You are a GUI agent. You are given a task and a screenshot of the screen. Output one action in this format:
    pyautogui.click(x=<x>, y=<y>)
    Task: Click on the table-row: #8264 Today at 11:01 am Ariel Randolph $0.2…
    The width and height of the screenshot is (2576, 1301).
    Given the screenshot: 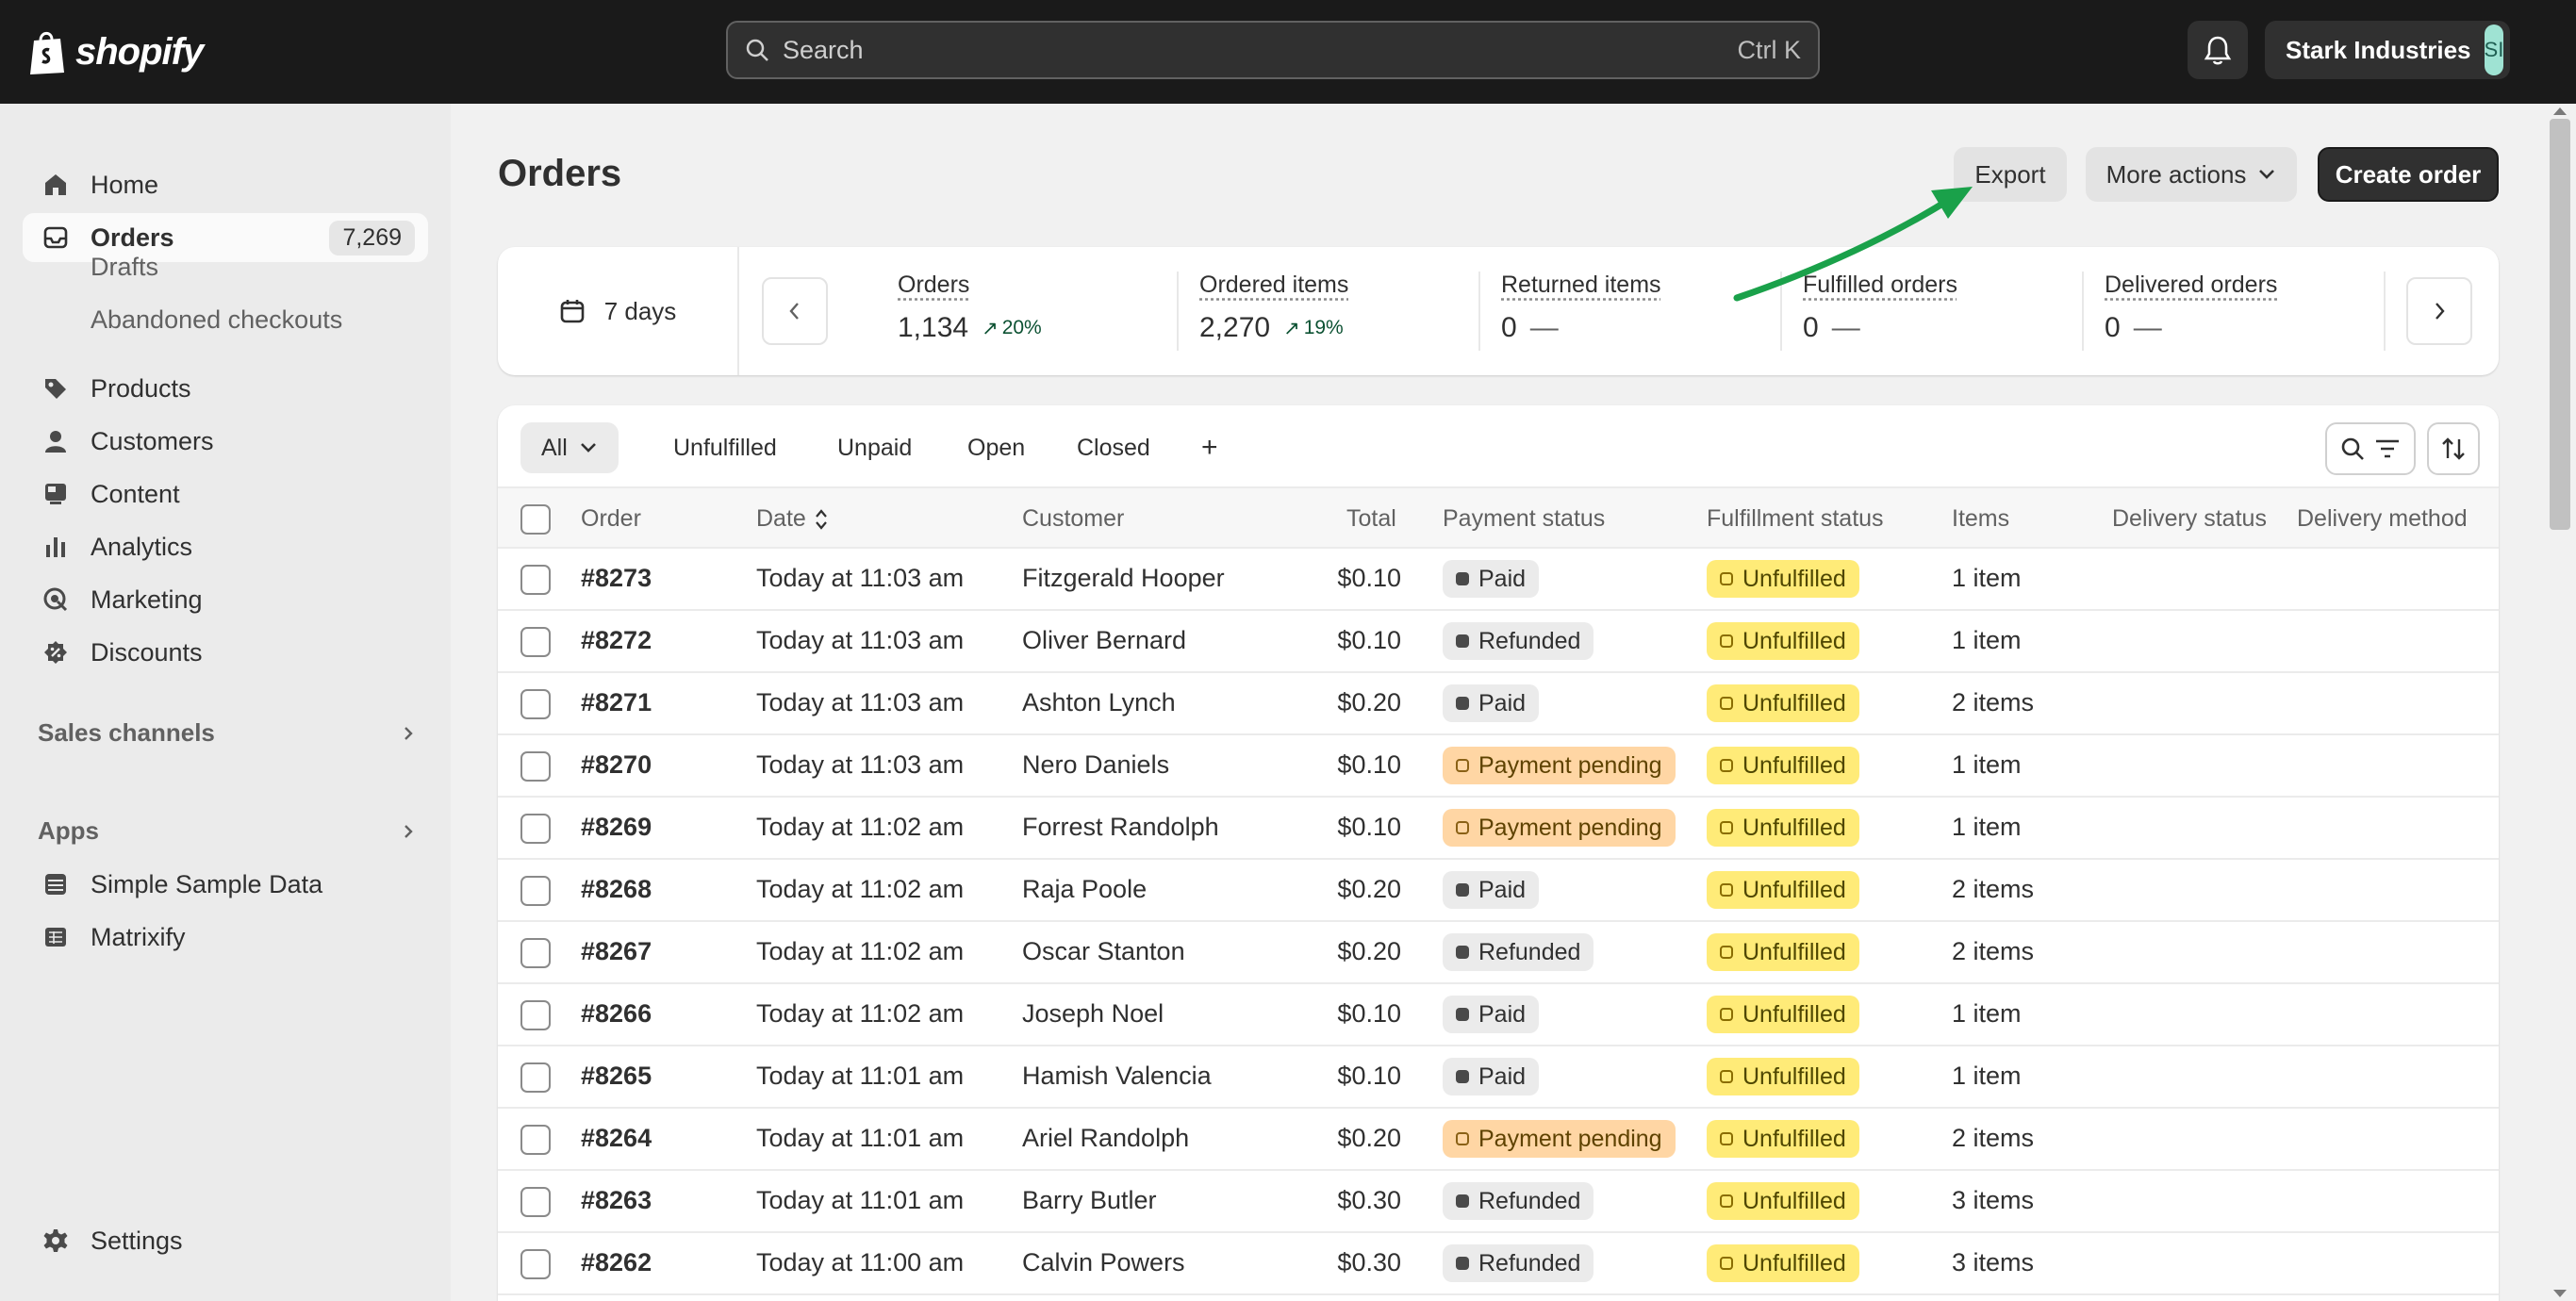 What is the action you would take?
    pyautogui.click(x=1498, y=1140)
    